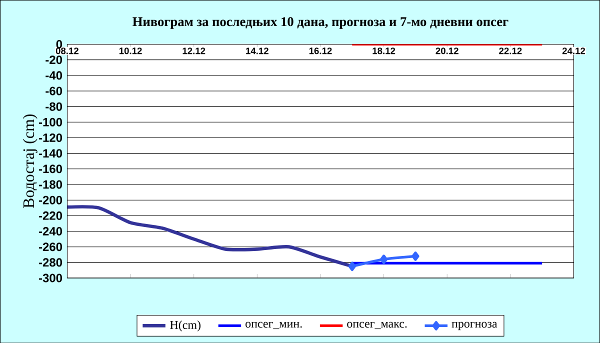 The image size is (600, 343). Describe the element at coordinates (384, 50) in the screenshot. I see `x-tick-label: 18.12` at that location.